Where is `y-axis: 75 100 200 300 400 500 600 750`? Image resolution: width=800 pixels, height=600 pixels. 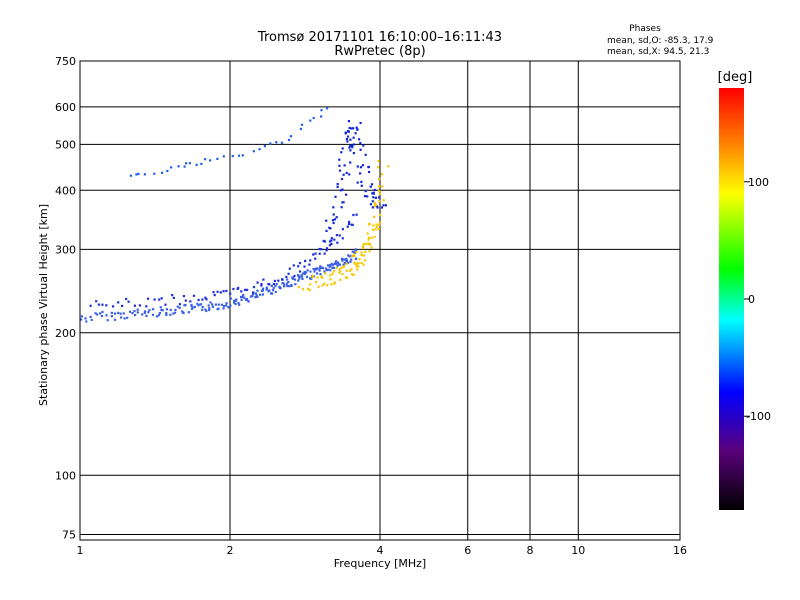 y-axis: 75 100 200 300 400 500 600 750 is located at coordinates (65, 298).